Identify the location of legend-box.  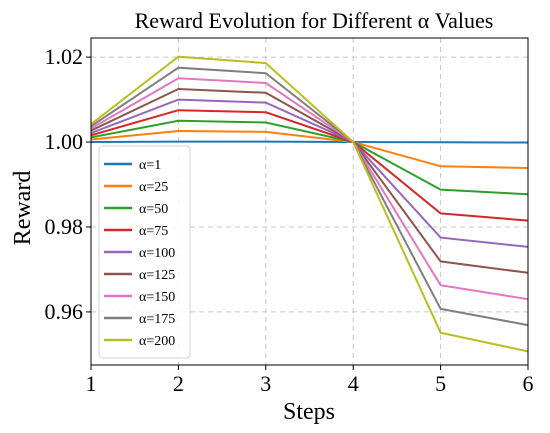
(144, 252).